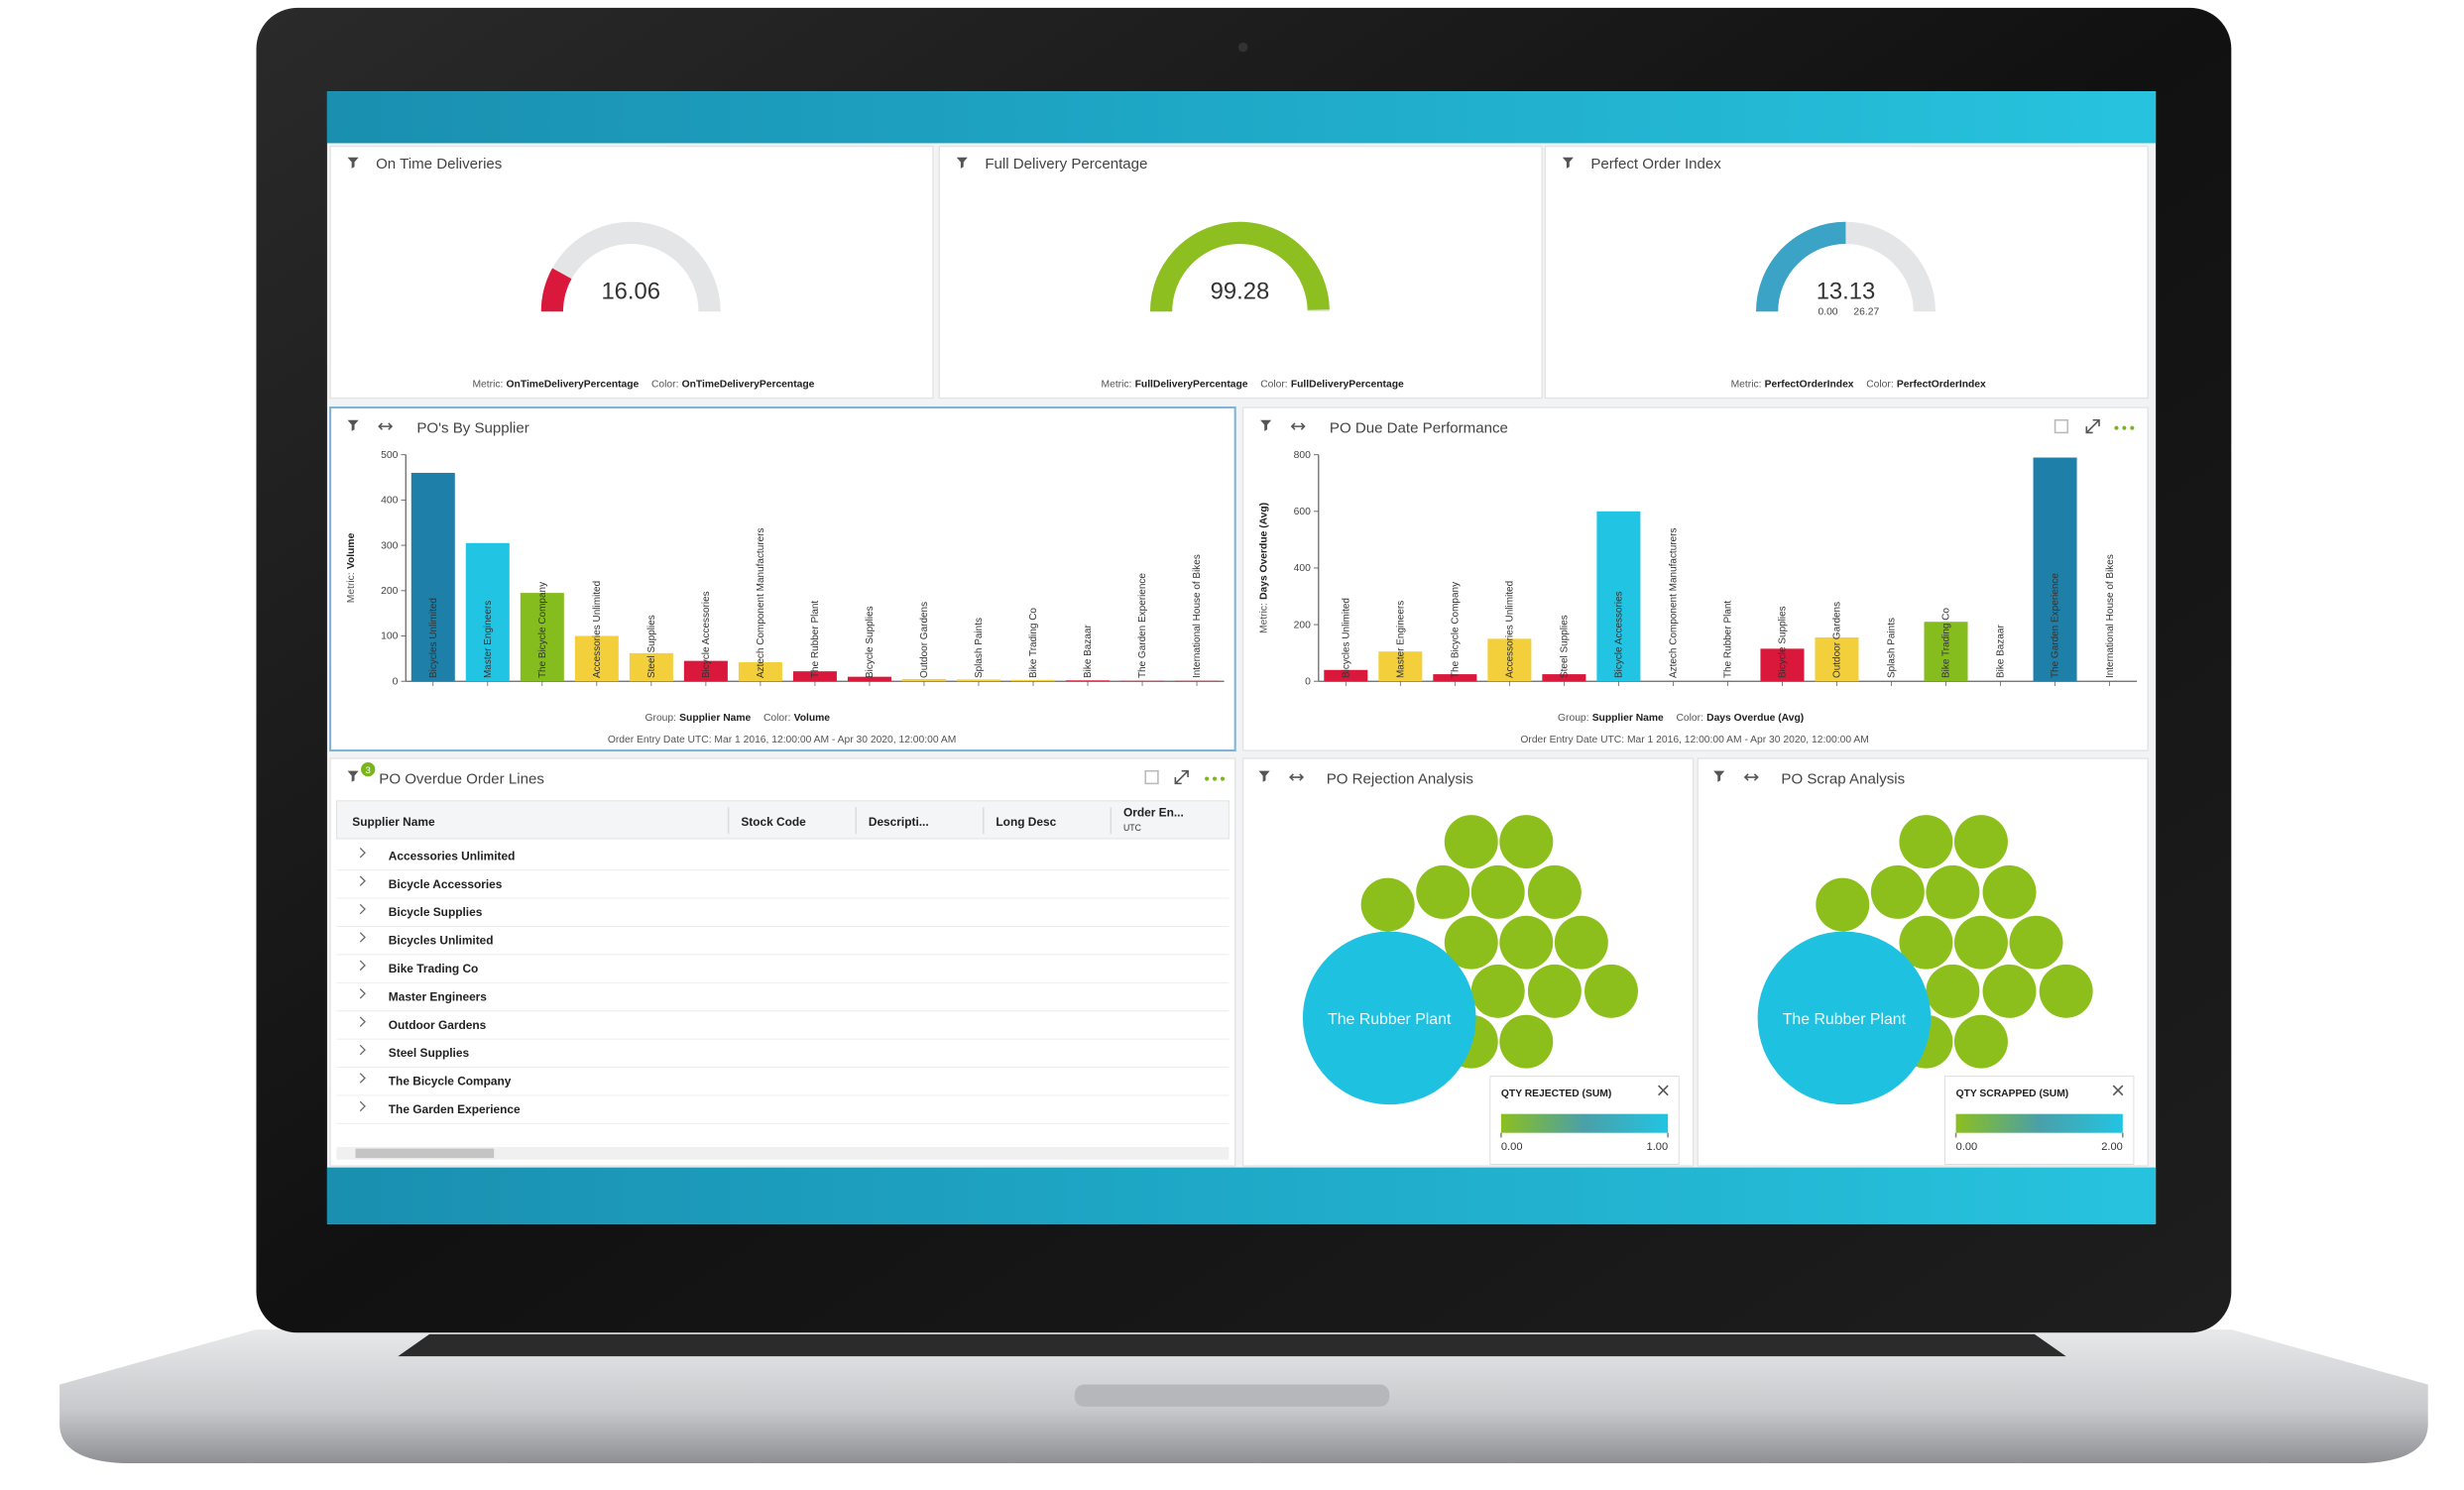 This screenshot has height=1490, width=2464. I want to click on row-name: Bicycle Accessories, so click(446, 884).